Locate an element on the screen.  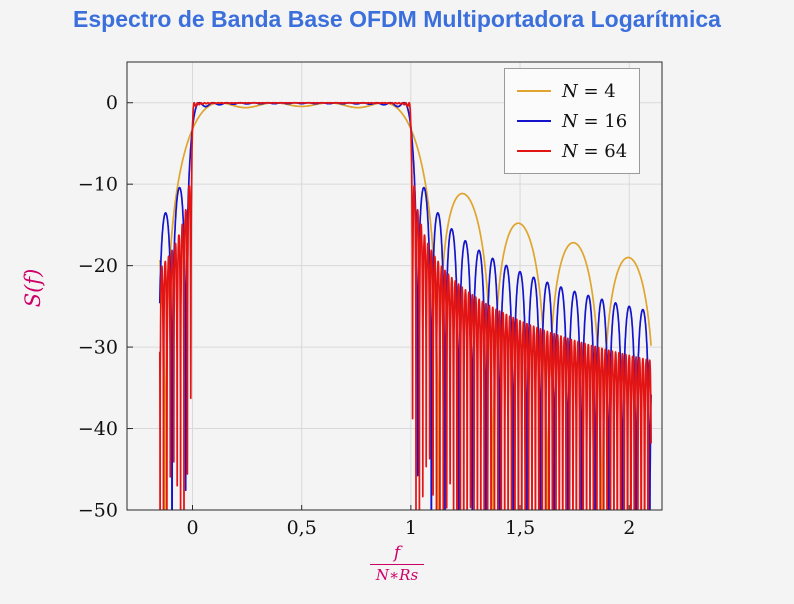
x-tick-label: 2 is located at coordinates (629, 528).